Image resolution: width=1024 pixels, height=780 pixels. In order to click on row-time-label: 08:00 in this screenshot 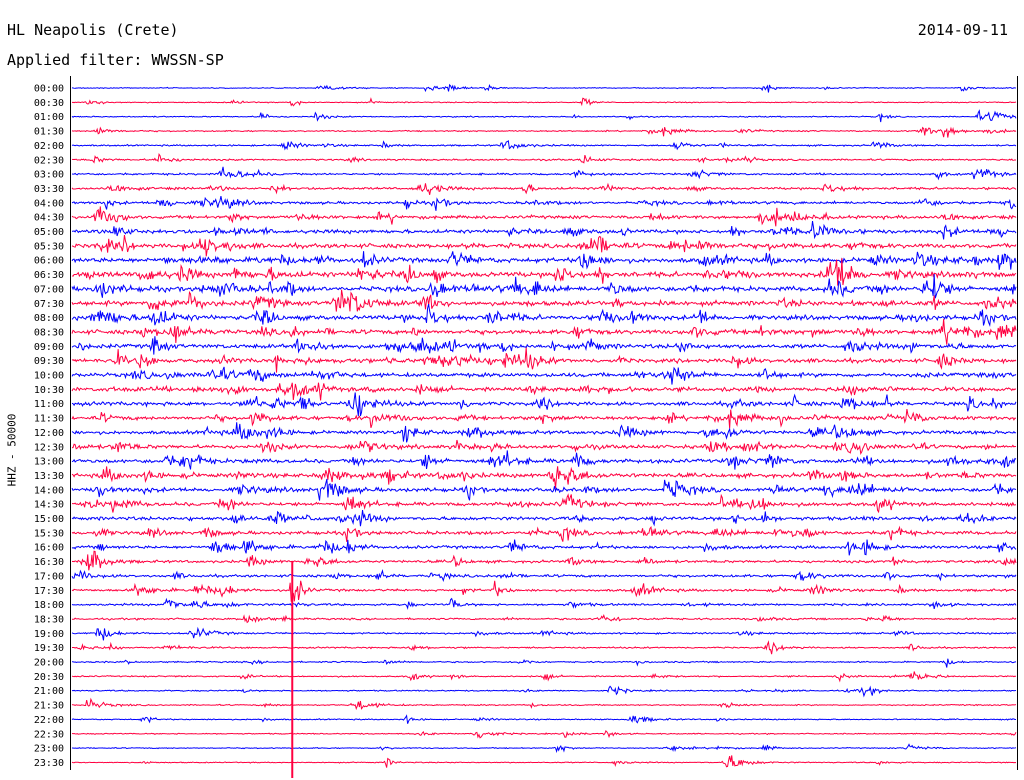, I will do `click(49, 318)`.